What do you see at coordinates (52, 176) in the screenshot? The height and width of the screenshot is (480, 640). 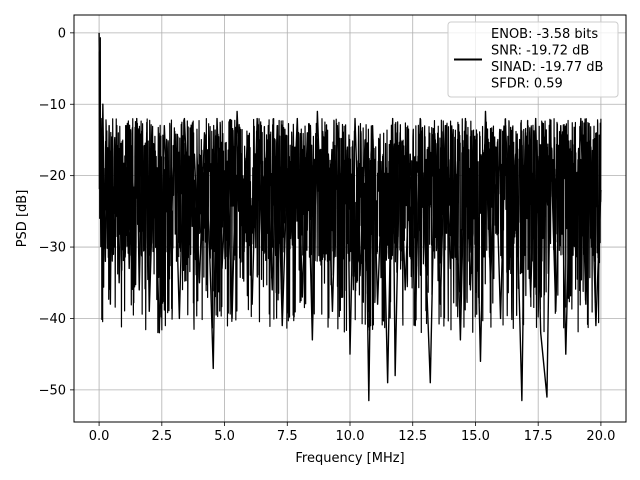 I see `y-tick-label: −20` at bounding box center [52, 176].